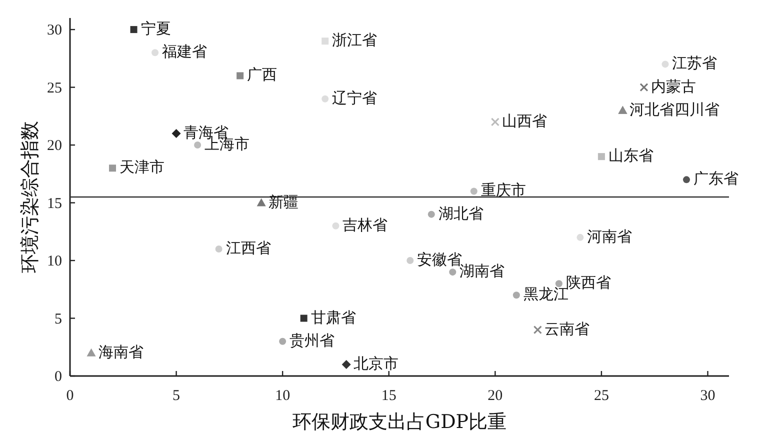 This screenshot has height=443, width=773. Describe the element at coordinates (185, 51) in the screenshot. I see `series-label: 福建省` at that location.